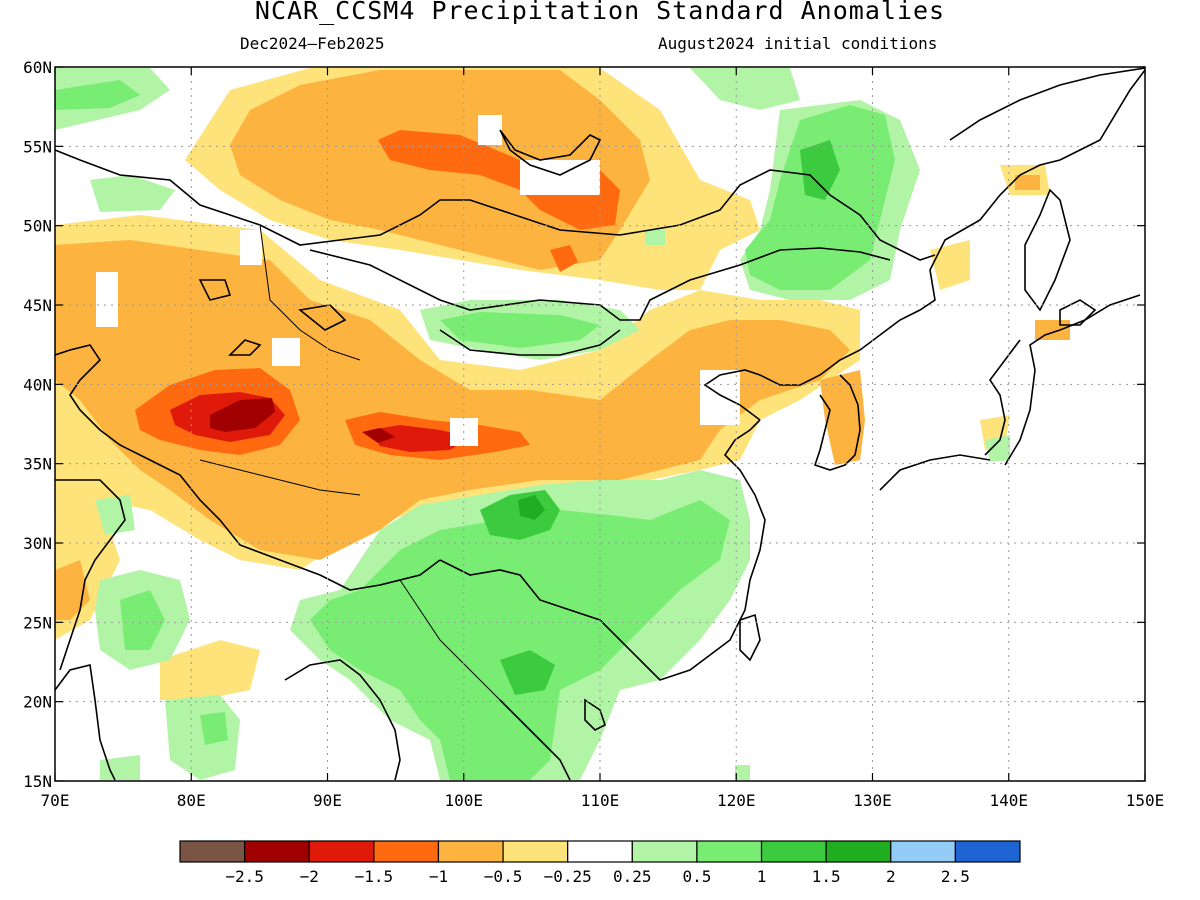 The height and width of the screenshot is (900, 1200). What do you see at coordinates (37, 543) in the screenshot?
I see `lat-label: 30N` at bounding box center [37, 543].